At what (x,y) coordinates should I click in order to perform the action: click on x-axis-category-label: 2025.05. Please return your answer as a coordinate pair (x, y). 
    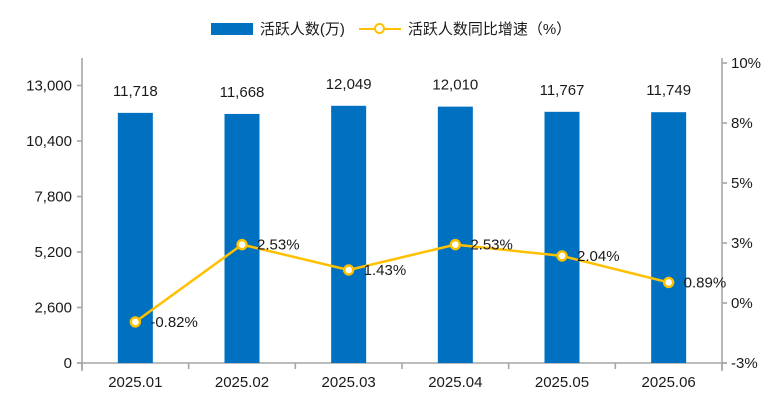
    Looking at the image, I should click on (562, 382).